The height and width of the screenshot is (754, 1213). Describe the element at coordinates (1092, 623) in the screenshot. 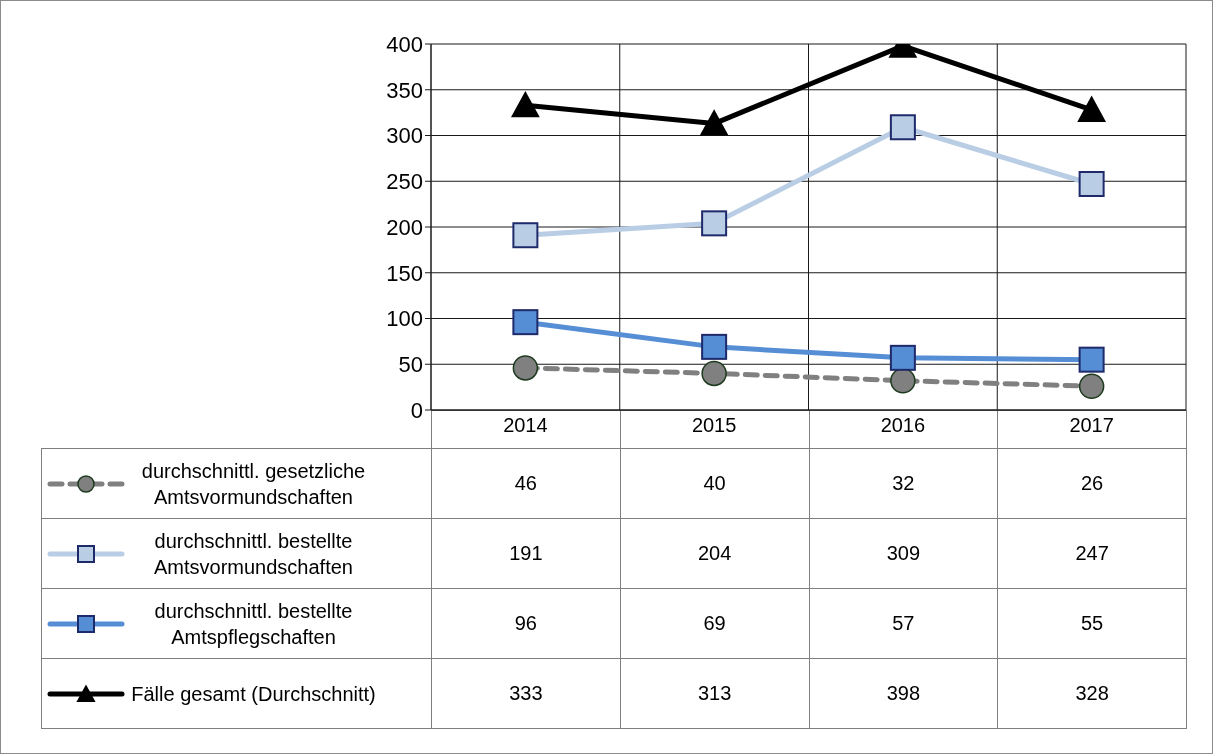

I see `data-label: 55` at that location.